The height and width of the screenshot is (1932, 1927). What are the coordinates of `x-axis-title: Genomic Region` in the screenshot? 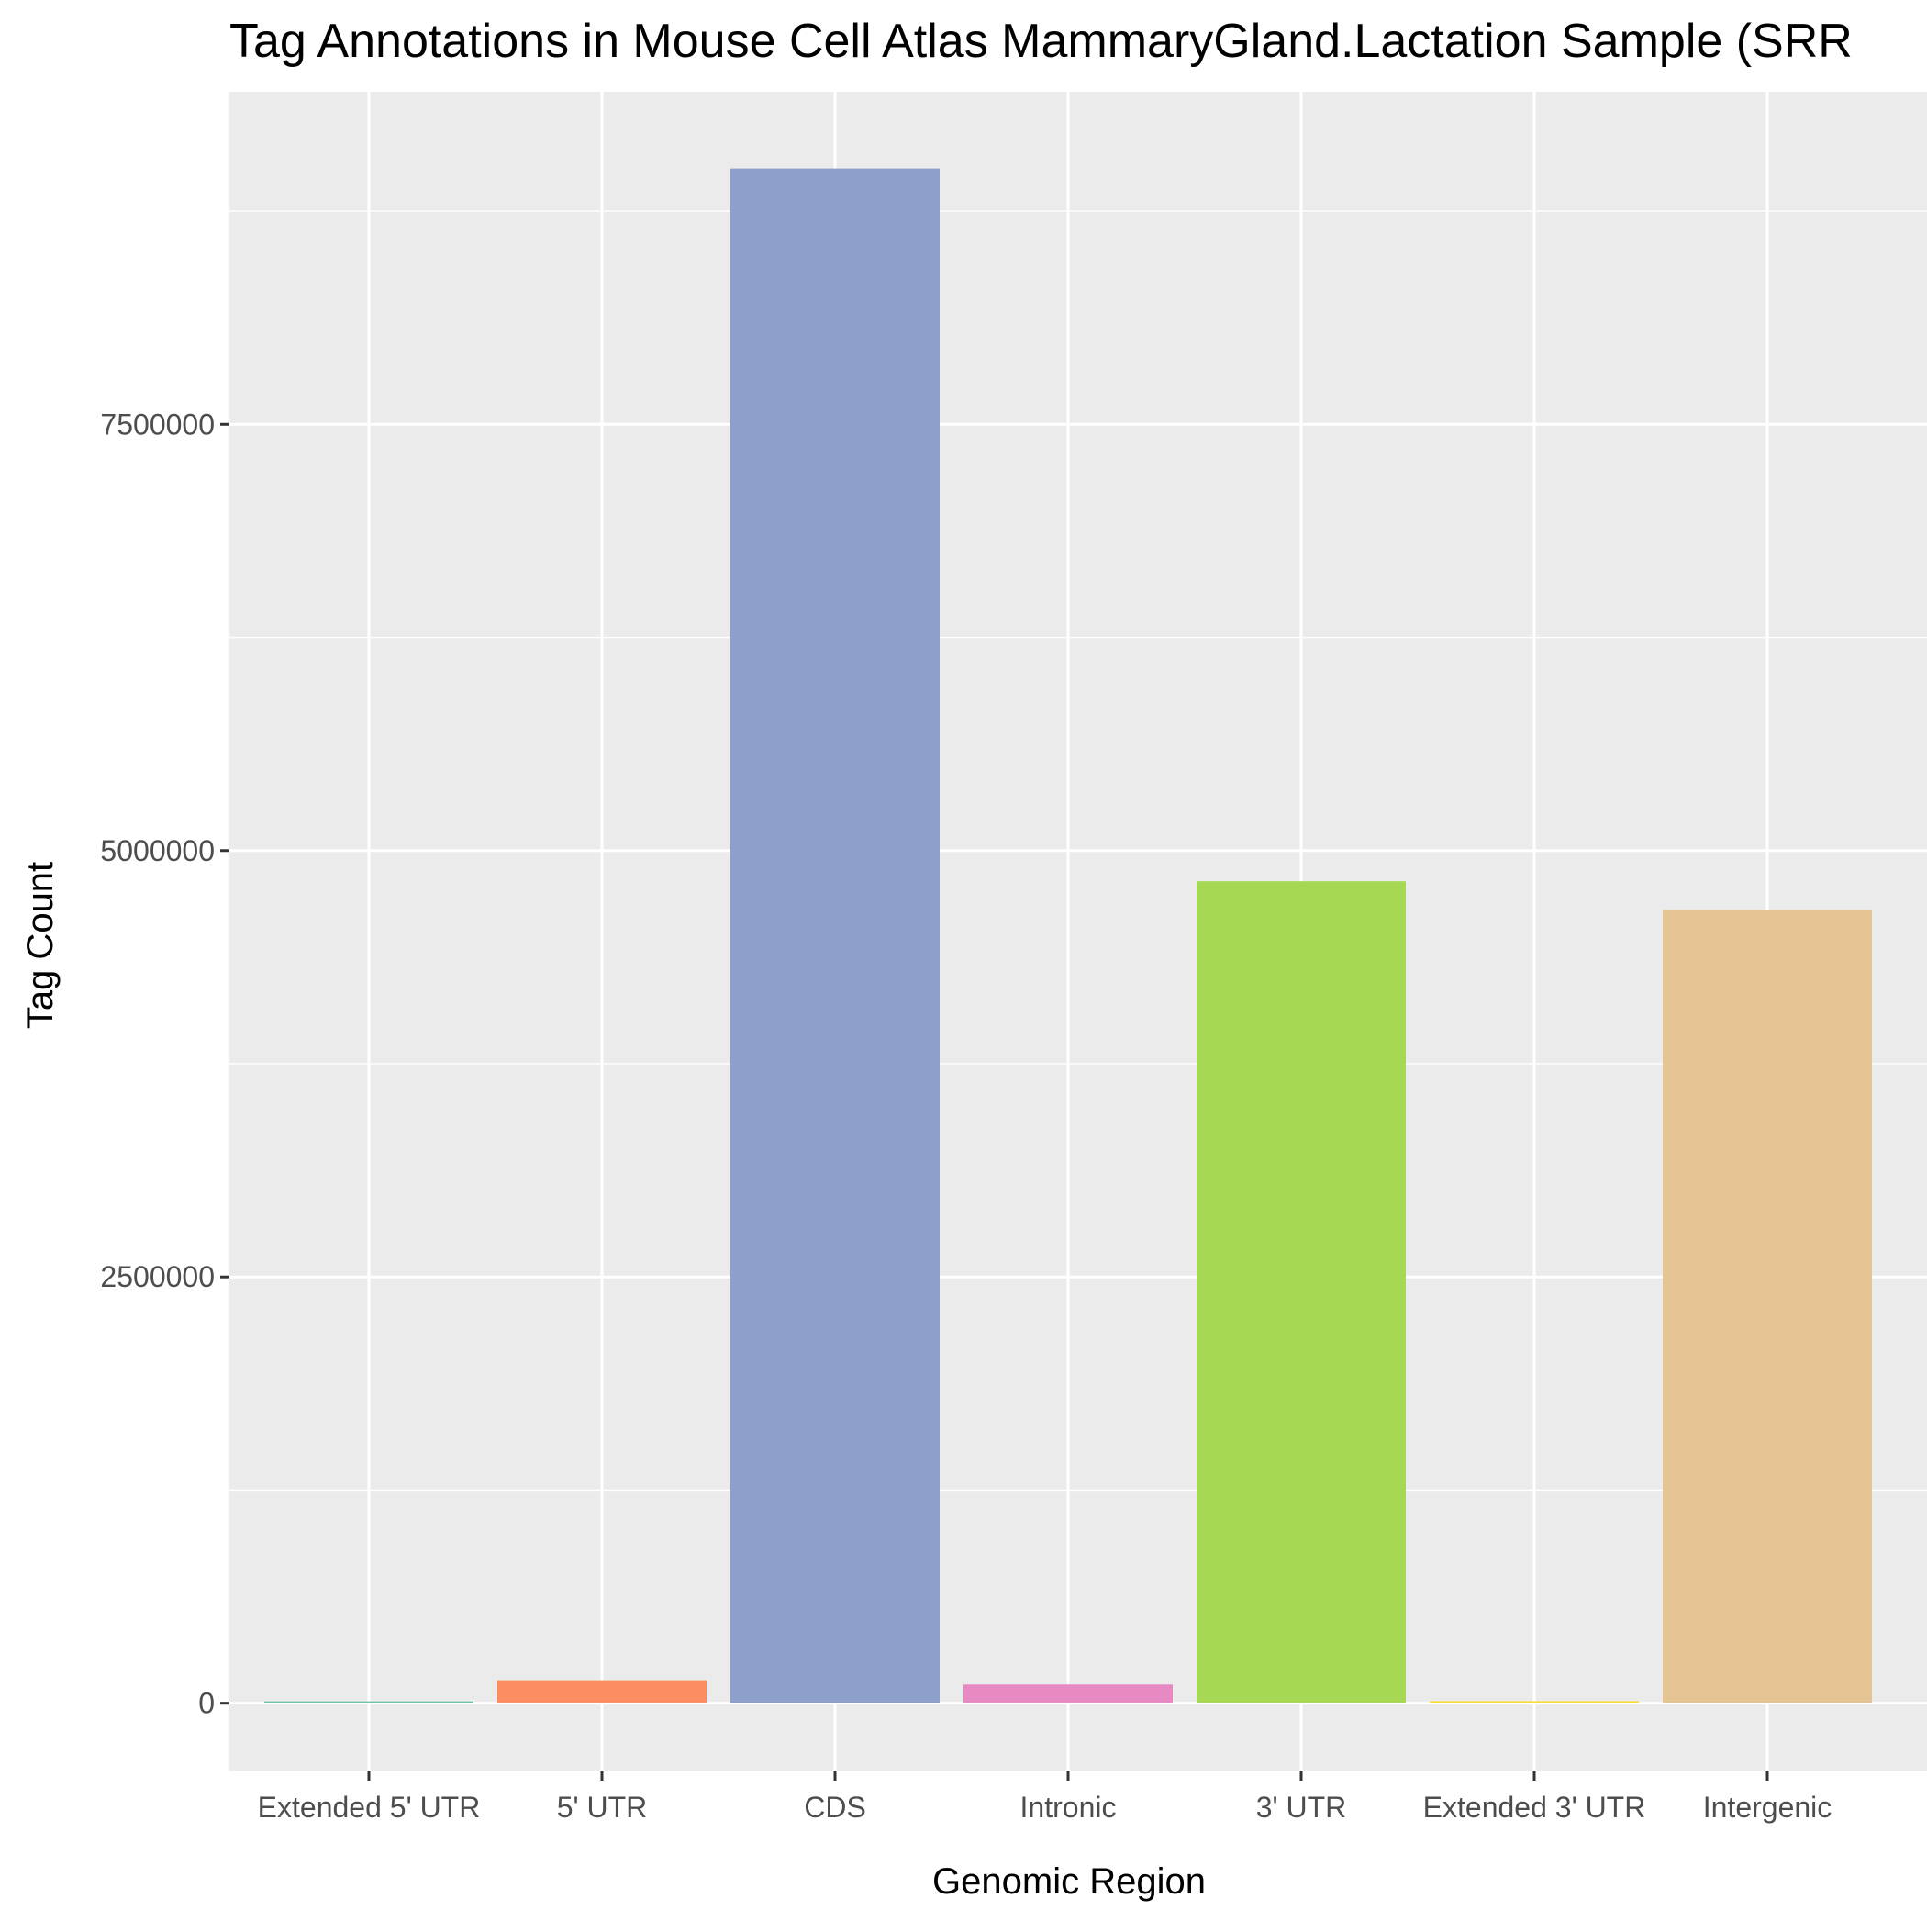 It's located at (1069, 1881).